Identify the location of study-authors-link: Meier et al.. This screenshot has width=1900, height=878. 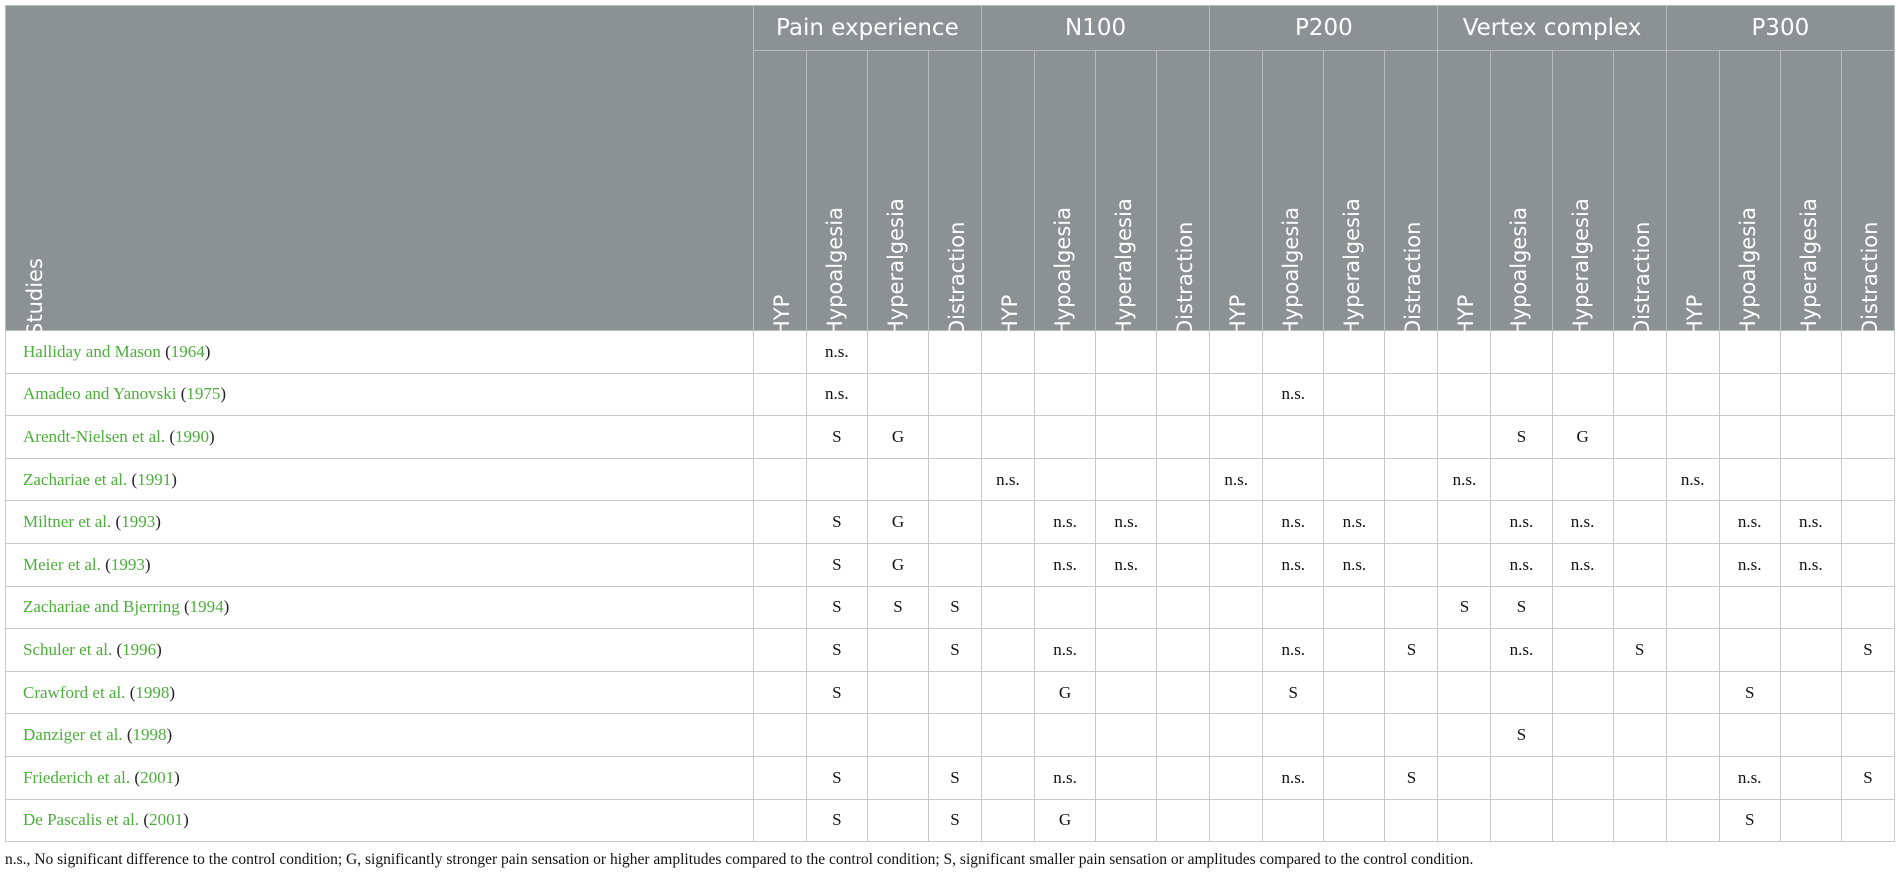
(62, 564).